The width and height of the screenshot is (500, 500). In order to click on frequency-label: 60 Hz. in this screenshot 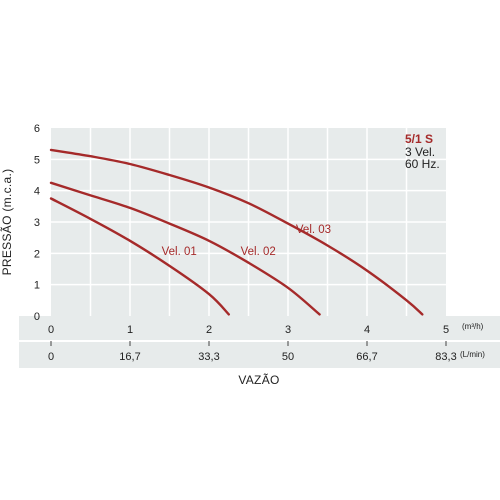, I will do `click(422, 164)`.